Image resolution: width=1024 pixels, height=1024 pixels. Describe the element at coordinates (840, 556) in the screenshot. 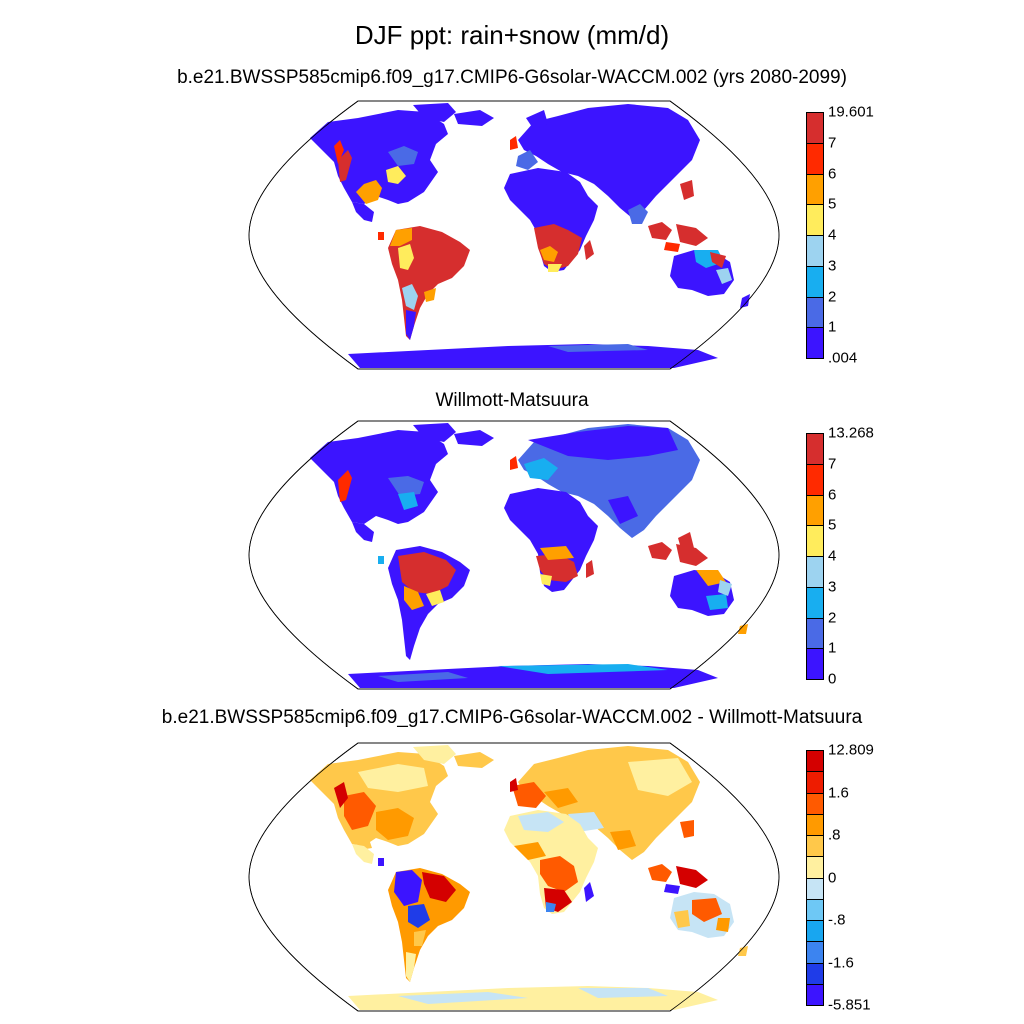

I see `panel-2-colorbar: 13.268 7 6 5 4 3 2 1 0` at that location.